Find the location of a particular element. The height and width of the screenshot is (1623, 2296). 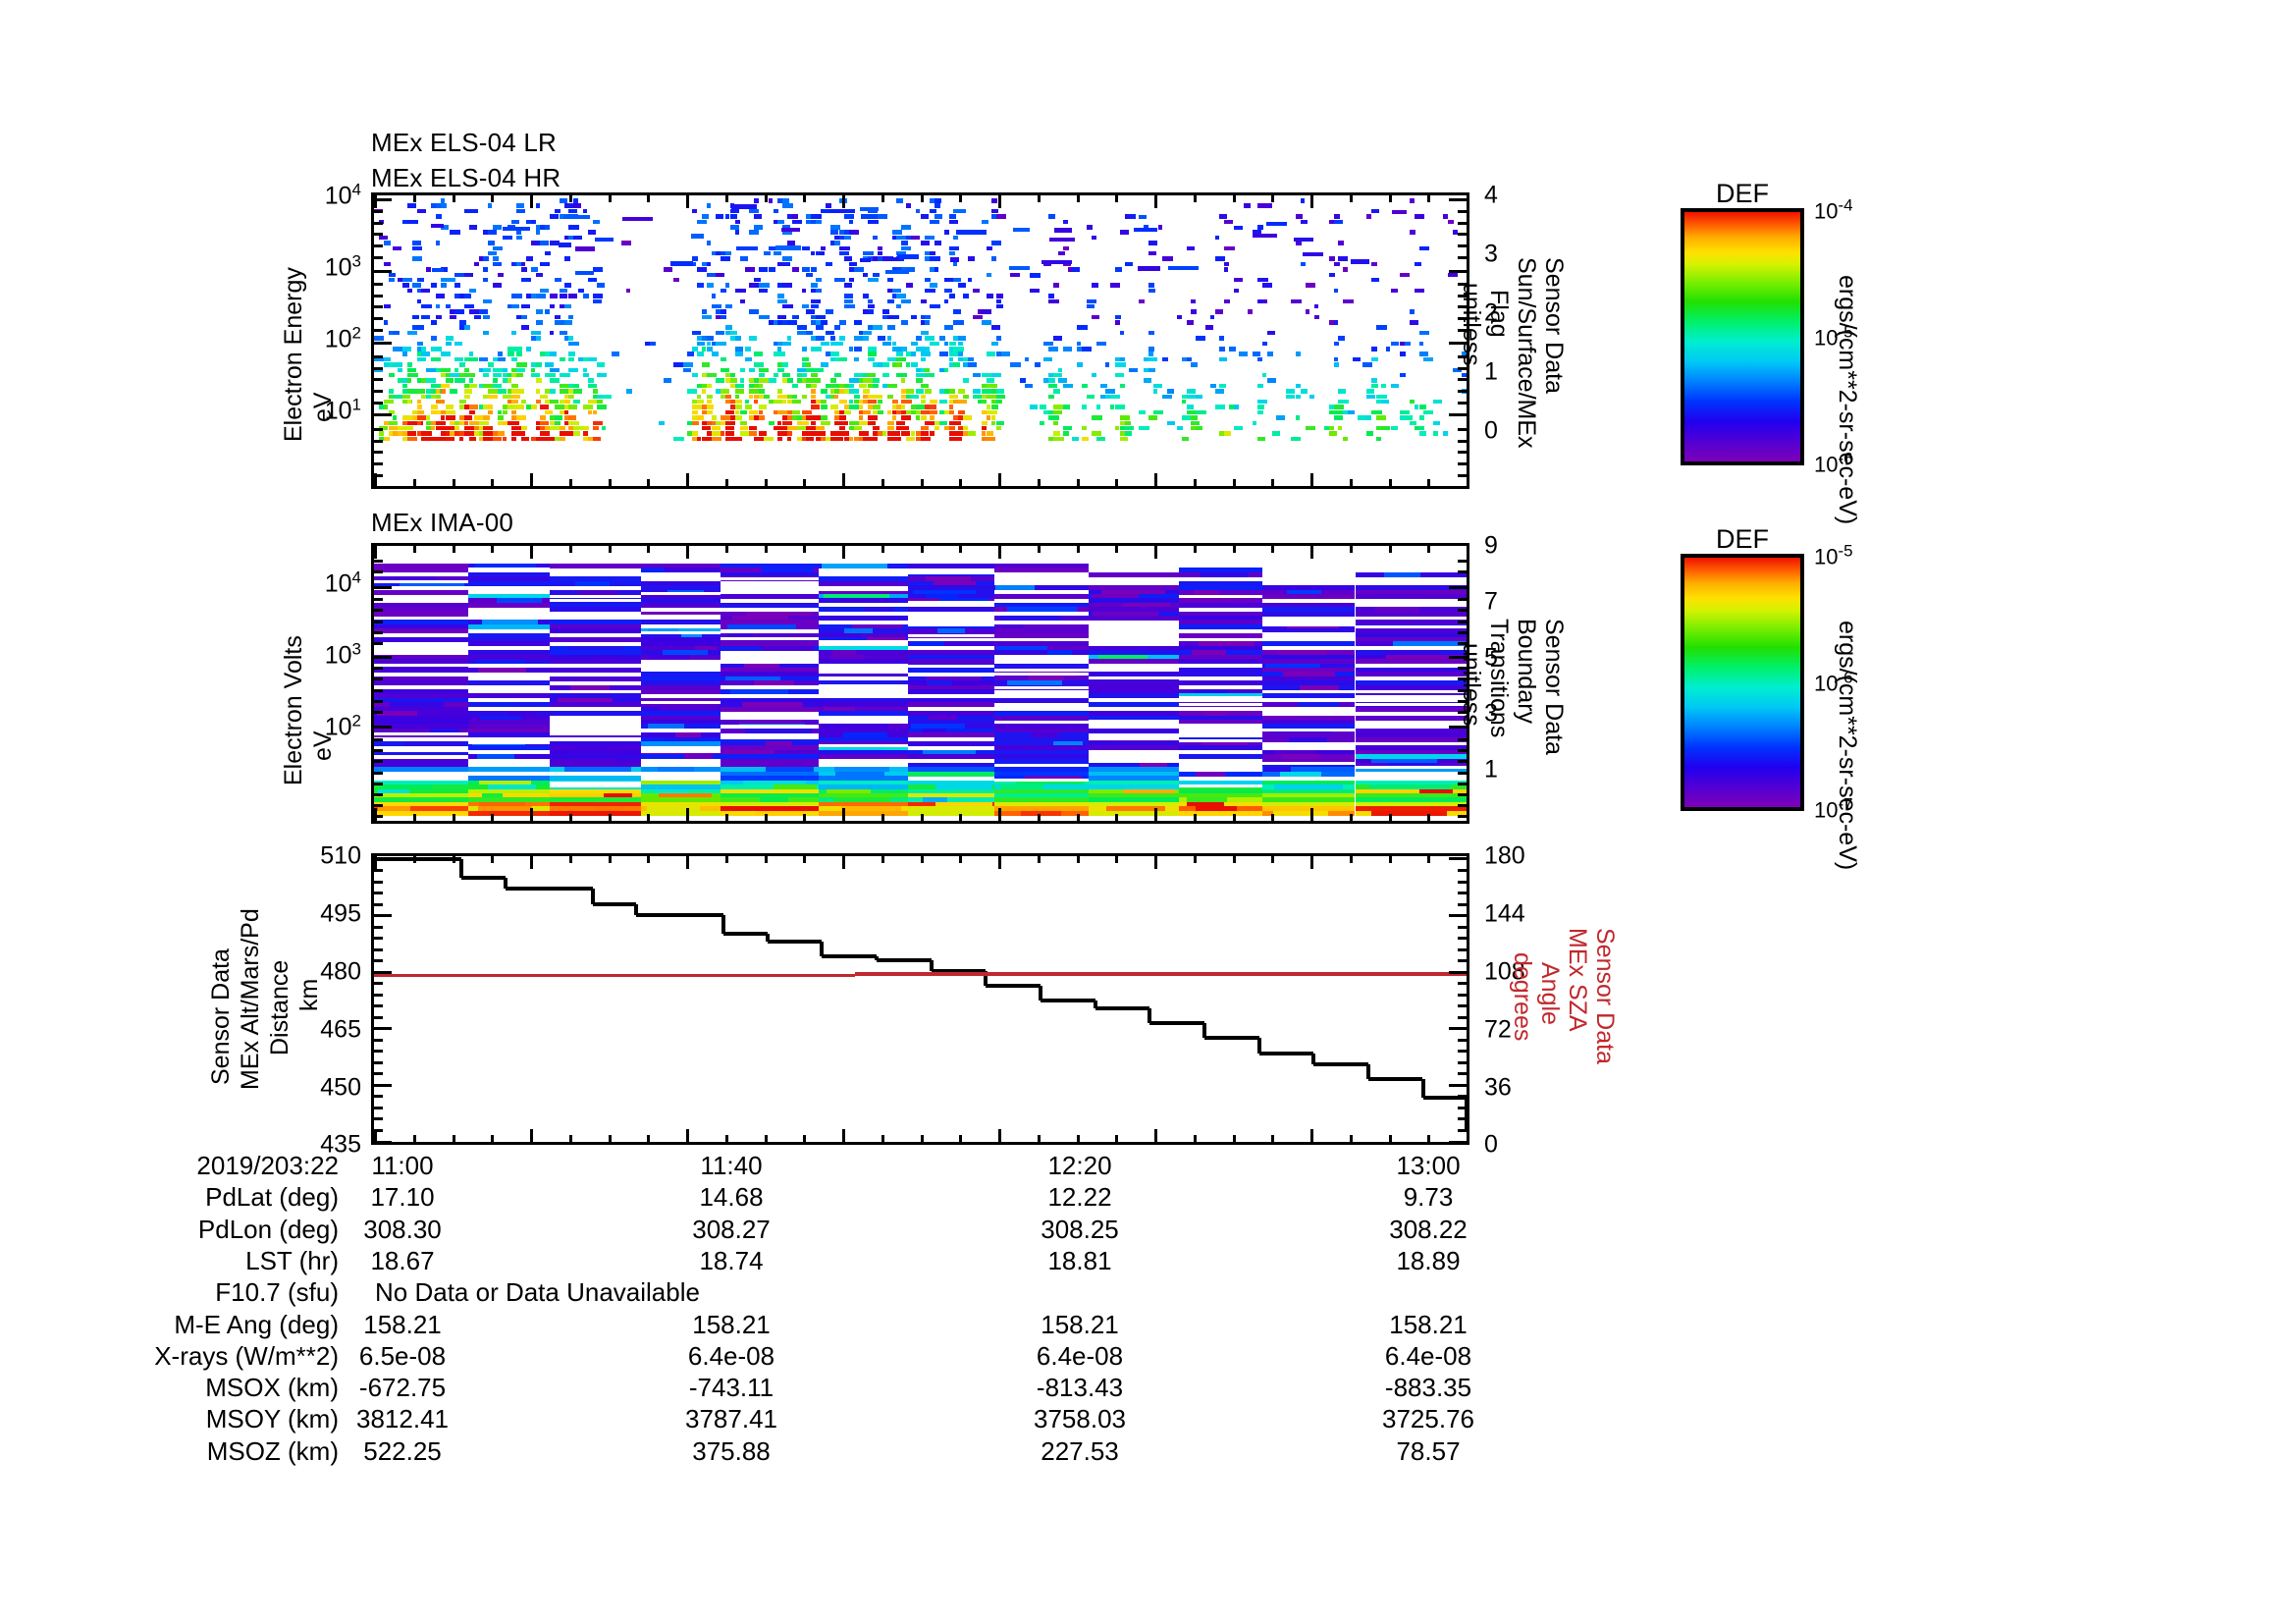

table-cell: -883.35 is located at coordinates (1428, 1388).